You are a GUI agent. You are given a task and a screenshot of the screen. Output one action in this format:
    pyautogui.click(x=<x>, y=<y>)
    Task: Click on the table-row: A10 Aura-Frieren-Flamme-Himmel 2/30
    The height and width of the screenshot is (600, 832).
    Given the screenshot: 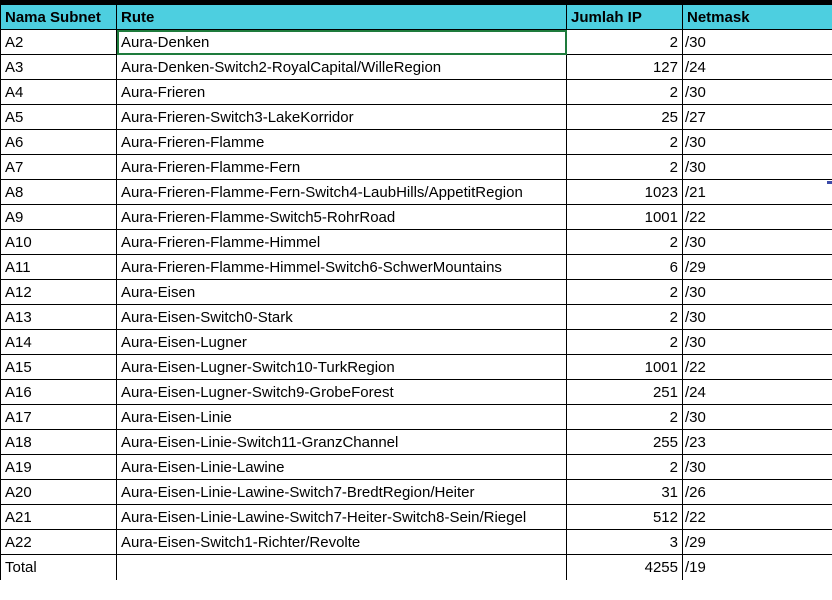 What is the action you would take?
    pyautogui.click(x=416, y=242)
    